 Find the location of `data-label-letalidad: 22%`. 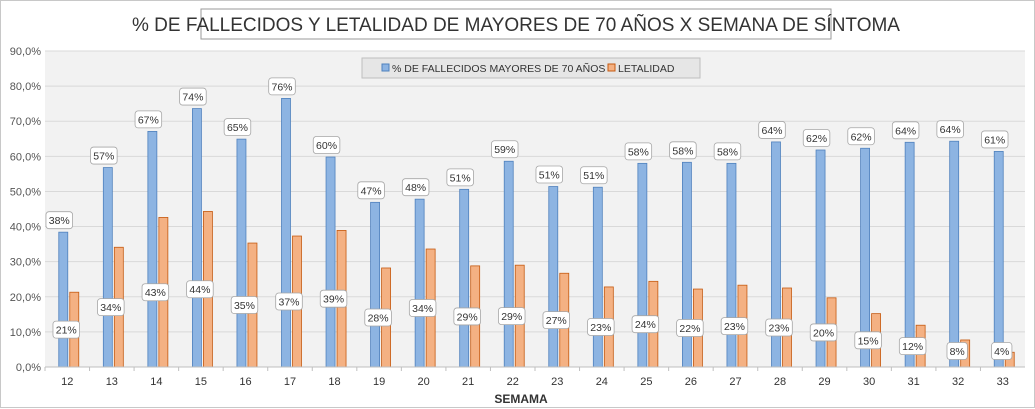

data-label-letalidad: 22% is located at coordinates (690, 328).